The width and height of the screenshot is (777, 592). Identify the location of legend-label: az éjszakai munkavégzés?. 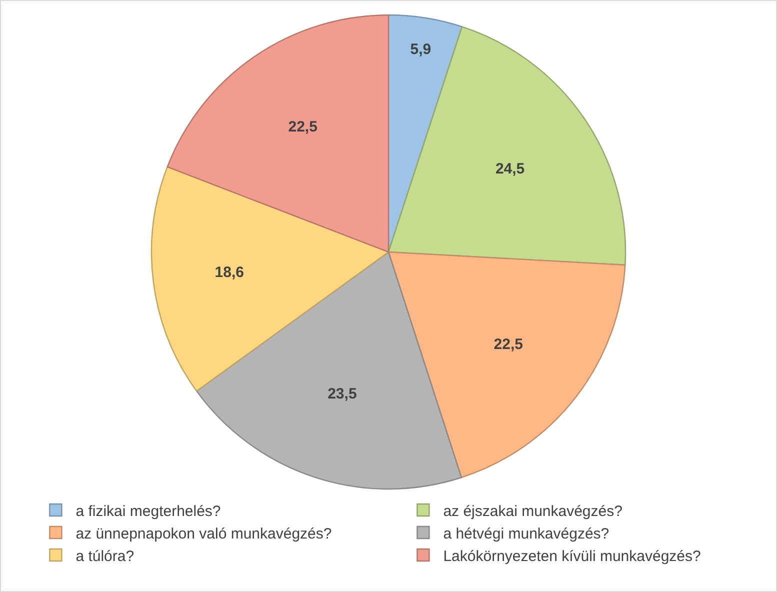
(532, 511).